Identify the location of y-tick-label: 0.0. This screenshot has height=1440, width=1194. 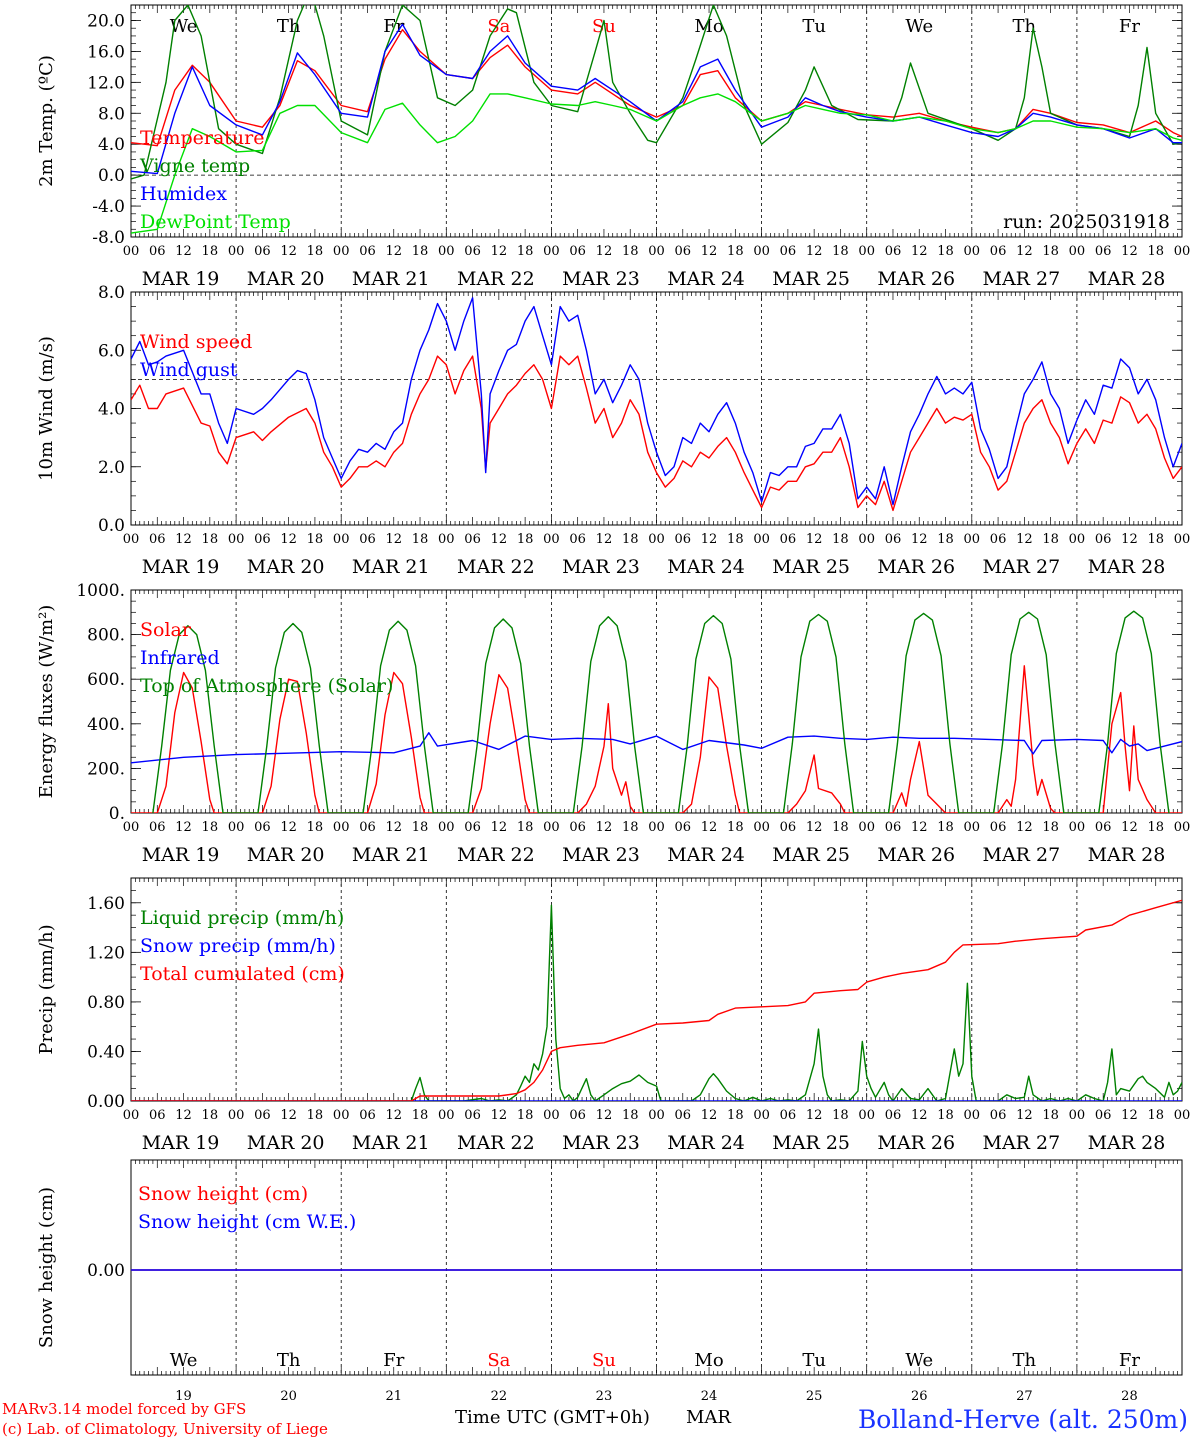
(111, 526).